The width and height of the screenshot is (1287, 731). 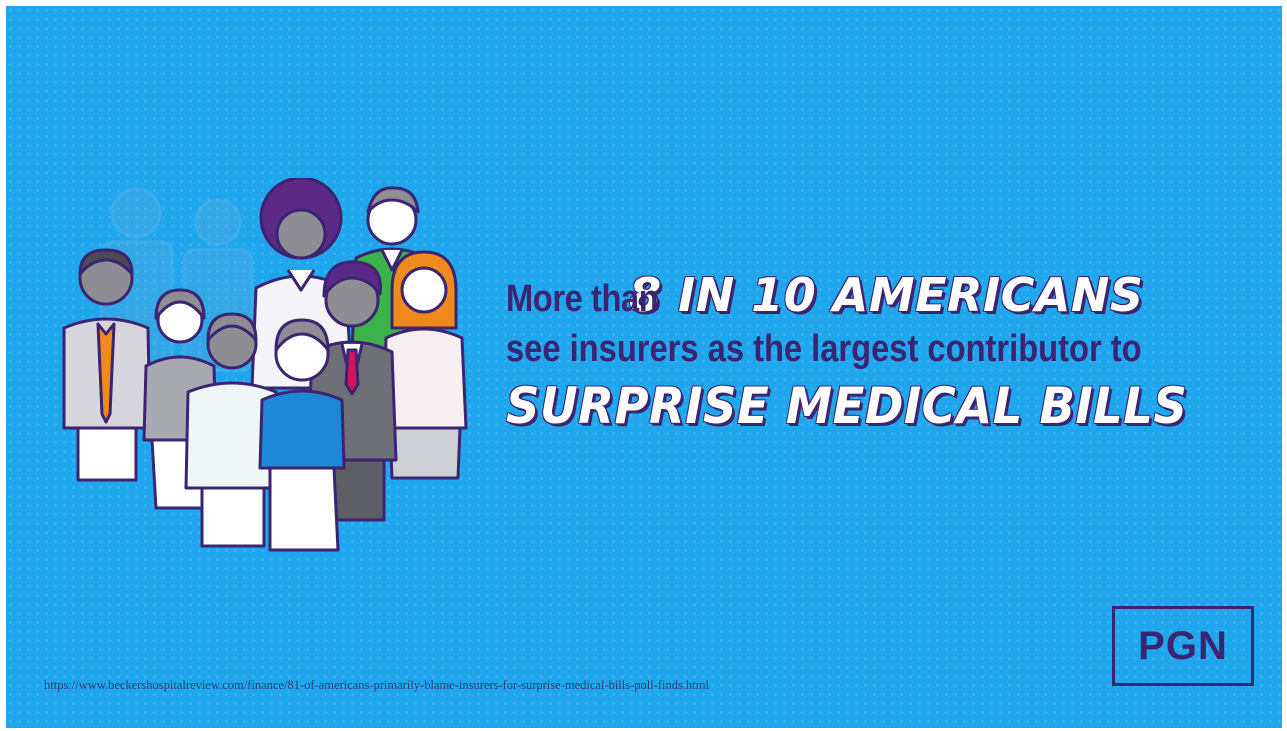 I want to click on headline-stat: 8 IN 10 AMERICANS, so click(x=886, y=295).